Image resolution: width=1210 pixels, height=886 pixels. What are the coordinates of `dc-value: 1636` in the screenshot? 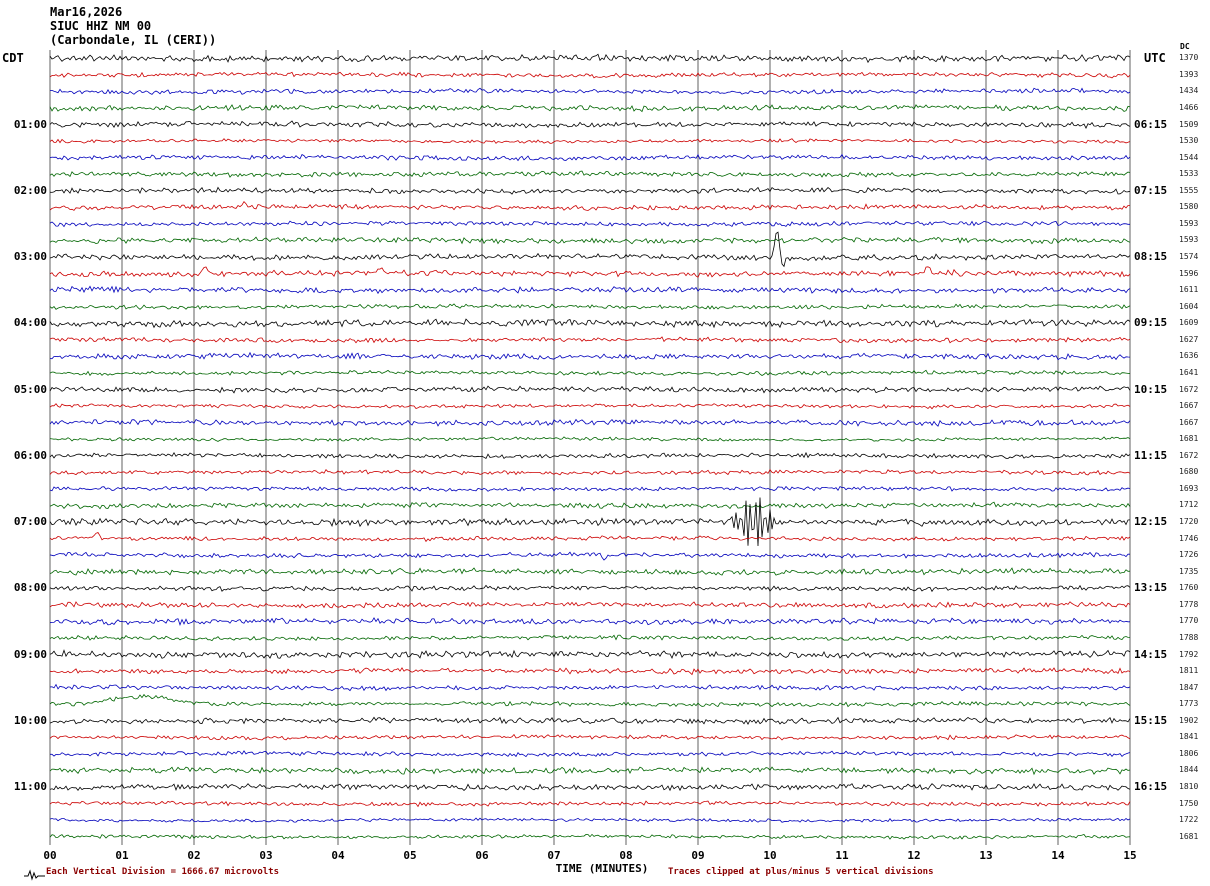 It's located at (1189, 356).